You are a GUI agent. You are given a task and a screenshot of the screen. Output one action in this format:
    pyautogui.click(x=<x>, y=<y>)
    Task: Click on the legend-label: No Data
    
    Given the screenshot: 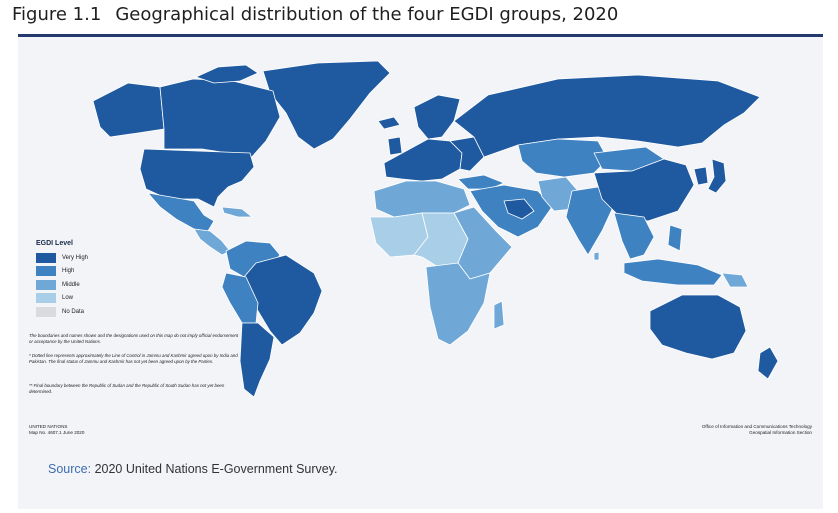 What is the action you would take?
    pyautogui.click(x=73, y=311)
    